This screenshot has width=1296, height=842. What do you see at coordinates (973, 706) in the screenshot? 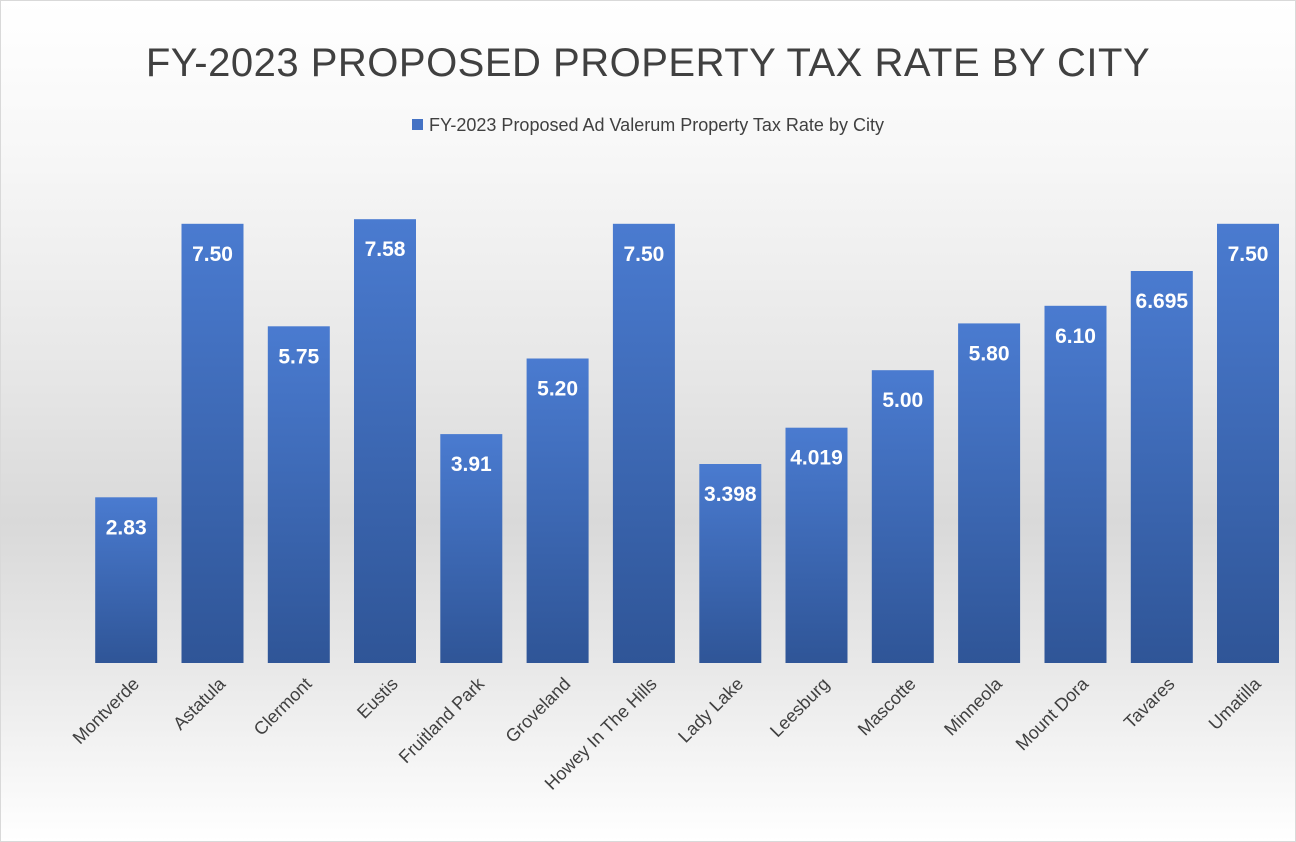
I see `x-tick-label: Minneola` at bounding box center [973, 706].